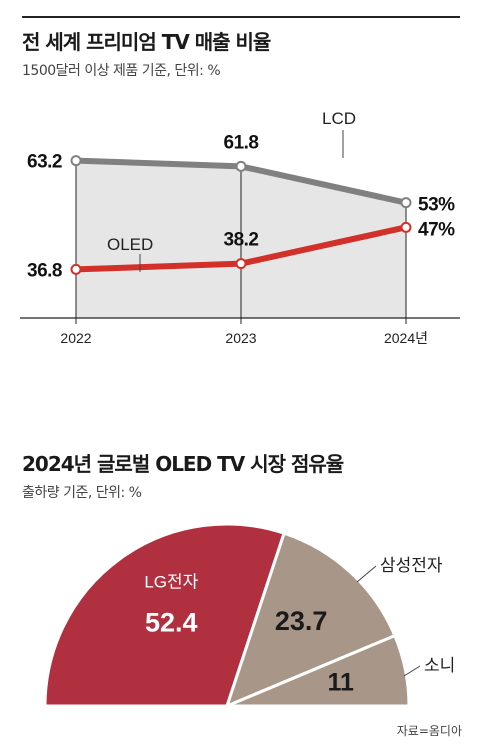 This screenshot has height=750, width=480. What do you see at coordinates (339, 118) in the screenshot?
I see `legend-label-lcd: LCD` at bounding box center [339, 118].